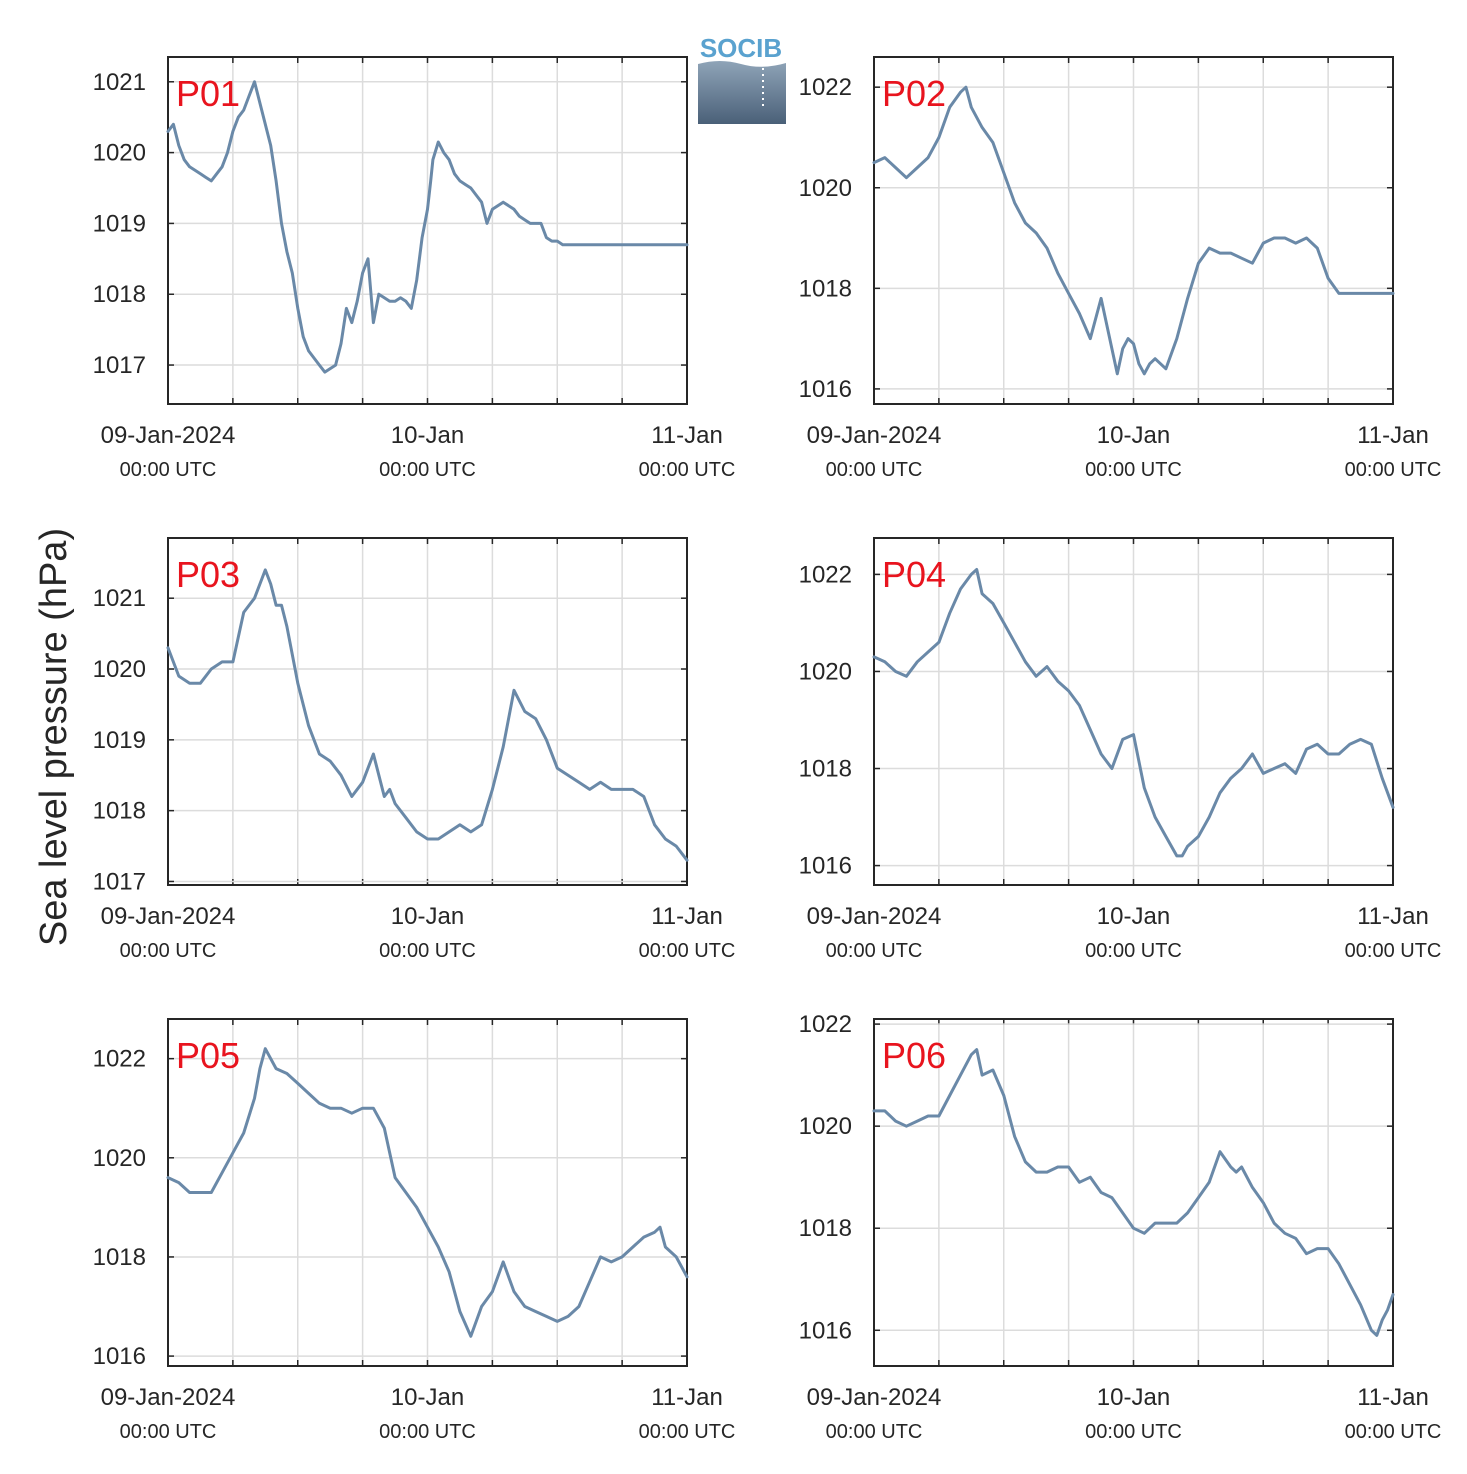 Image resolution: width=1467 pixels, height=1474 pixels. I want to click on panel-label: P06, so click(914, 1055).